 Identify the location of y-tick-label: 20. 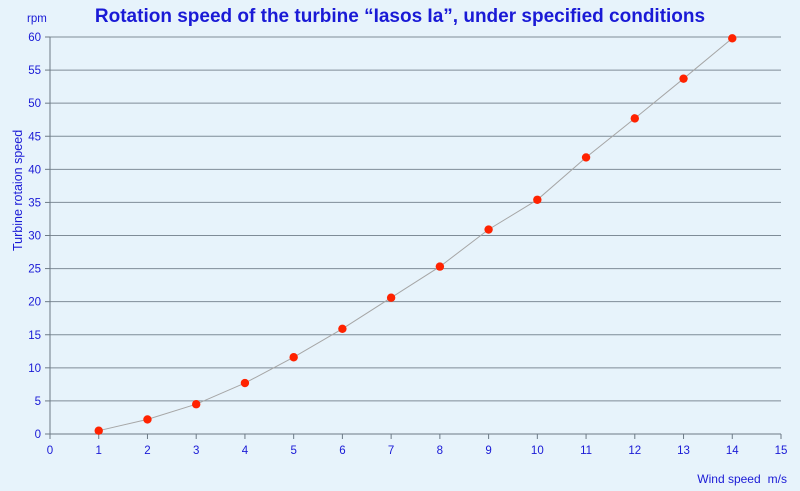
(34, 303).